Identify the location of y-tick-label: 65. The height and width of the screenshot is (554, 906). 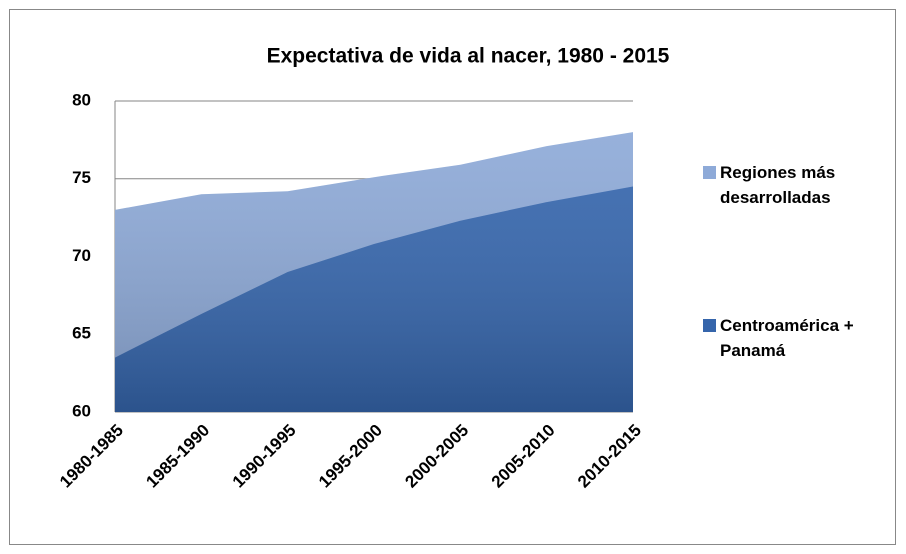
(81, 333).